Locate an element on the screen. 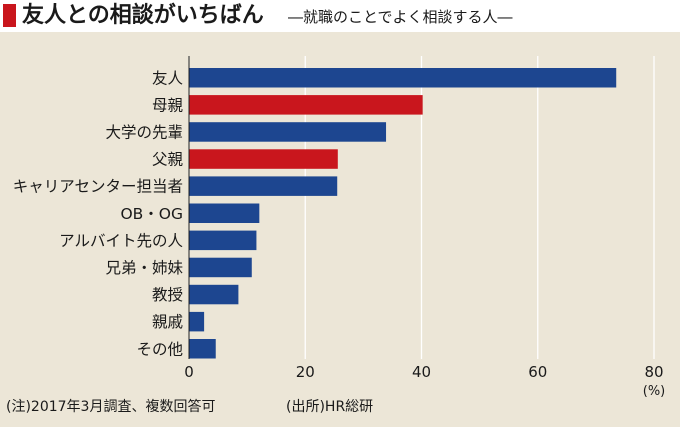 The width and height of the screenshot is (680, 427). category-label-0: 友人 is located at coordinates (167, 78).